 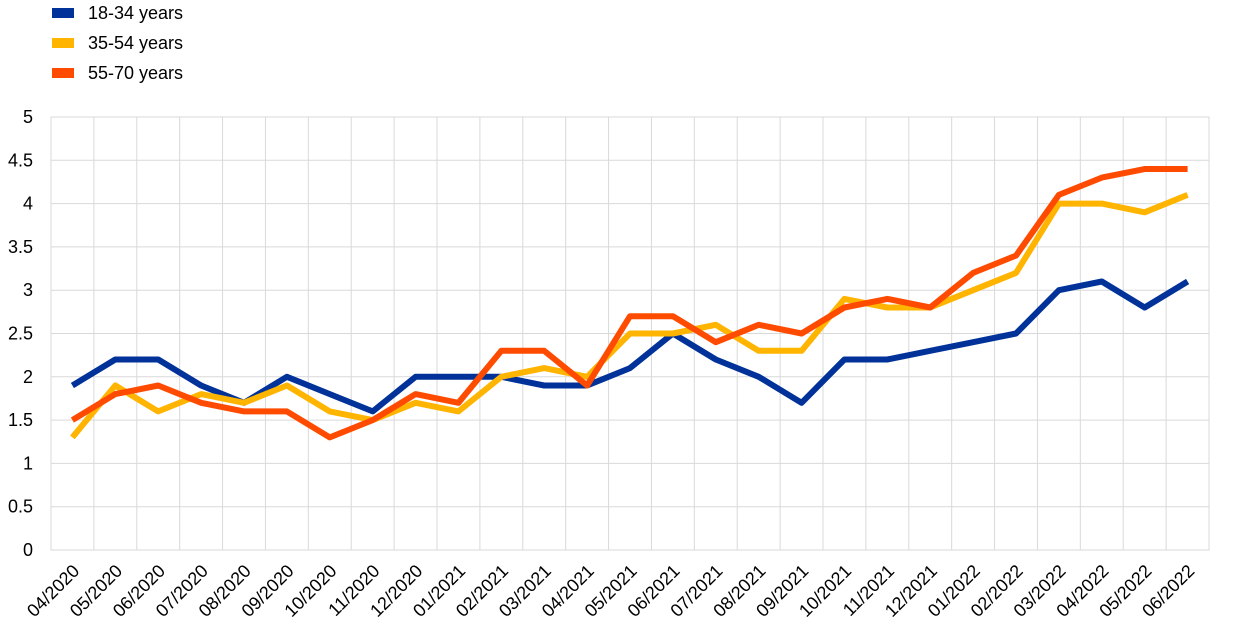 I want to click on y-tick-label: 4.5, so click(x=20, y=160).